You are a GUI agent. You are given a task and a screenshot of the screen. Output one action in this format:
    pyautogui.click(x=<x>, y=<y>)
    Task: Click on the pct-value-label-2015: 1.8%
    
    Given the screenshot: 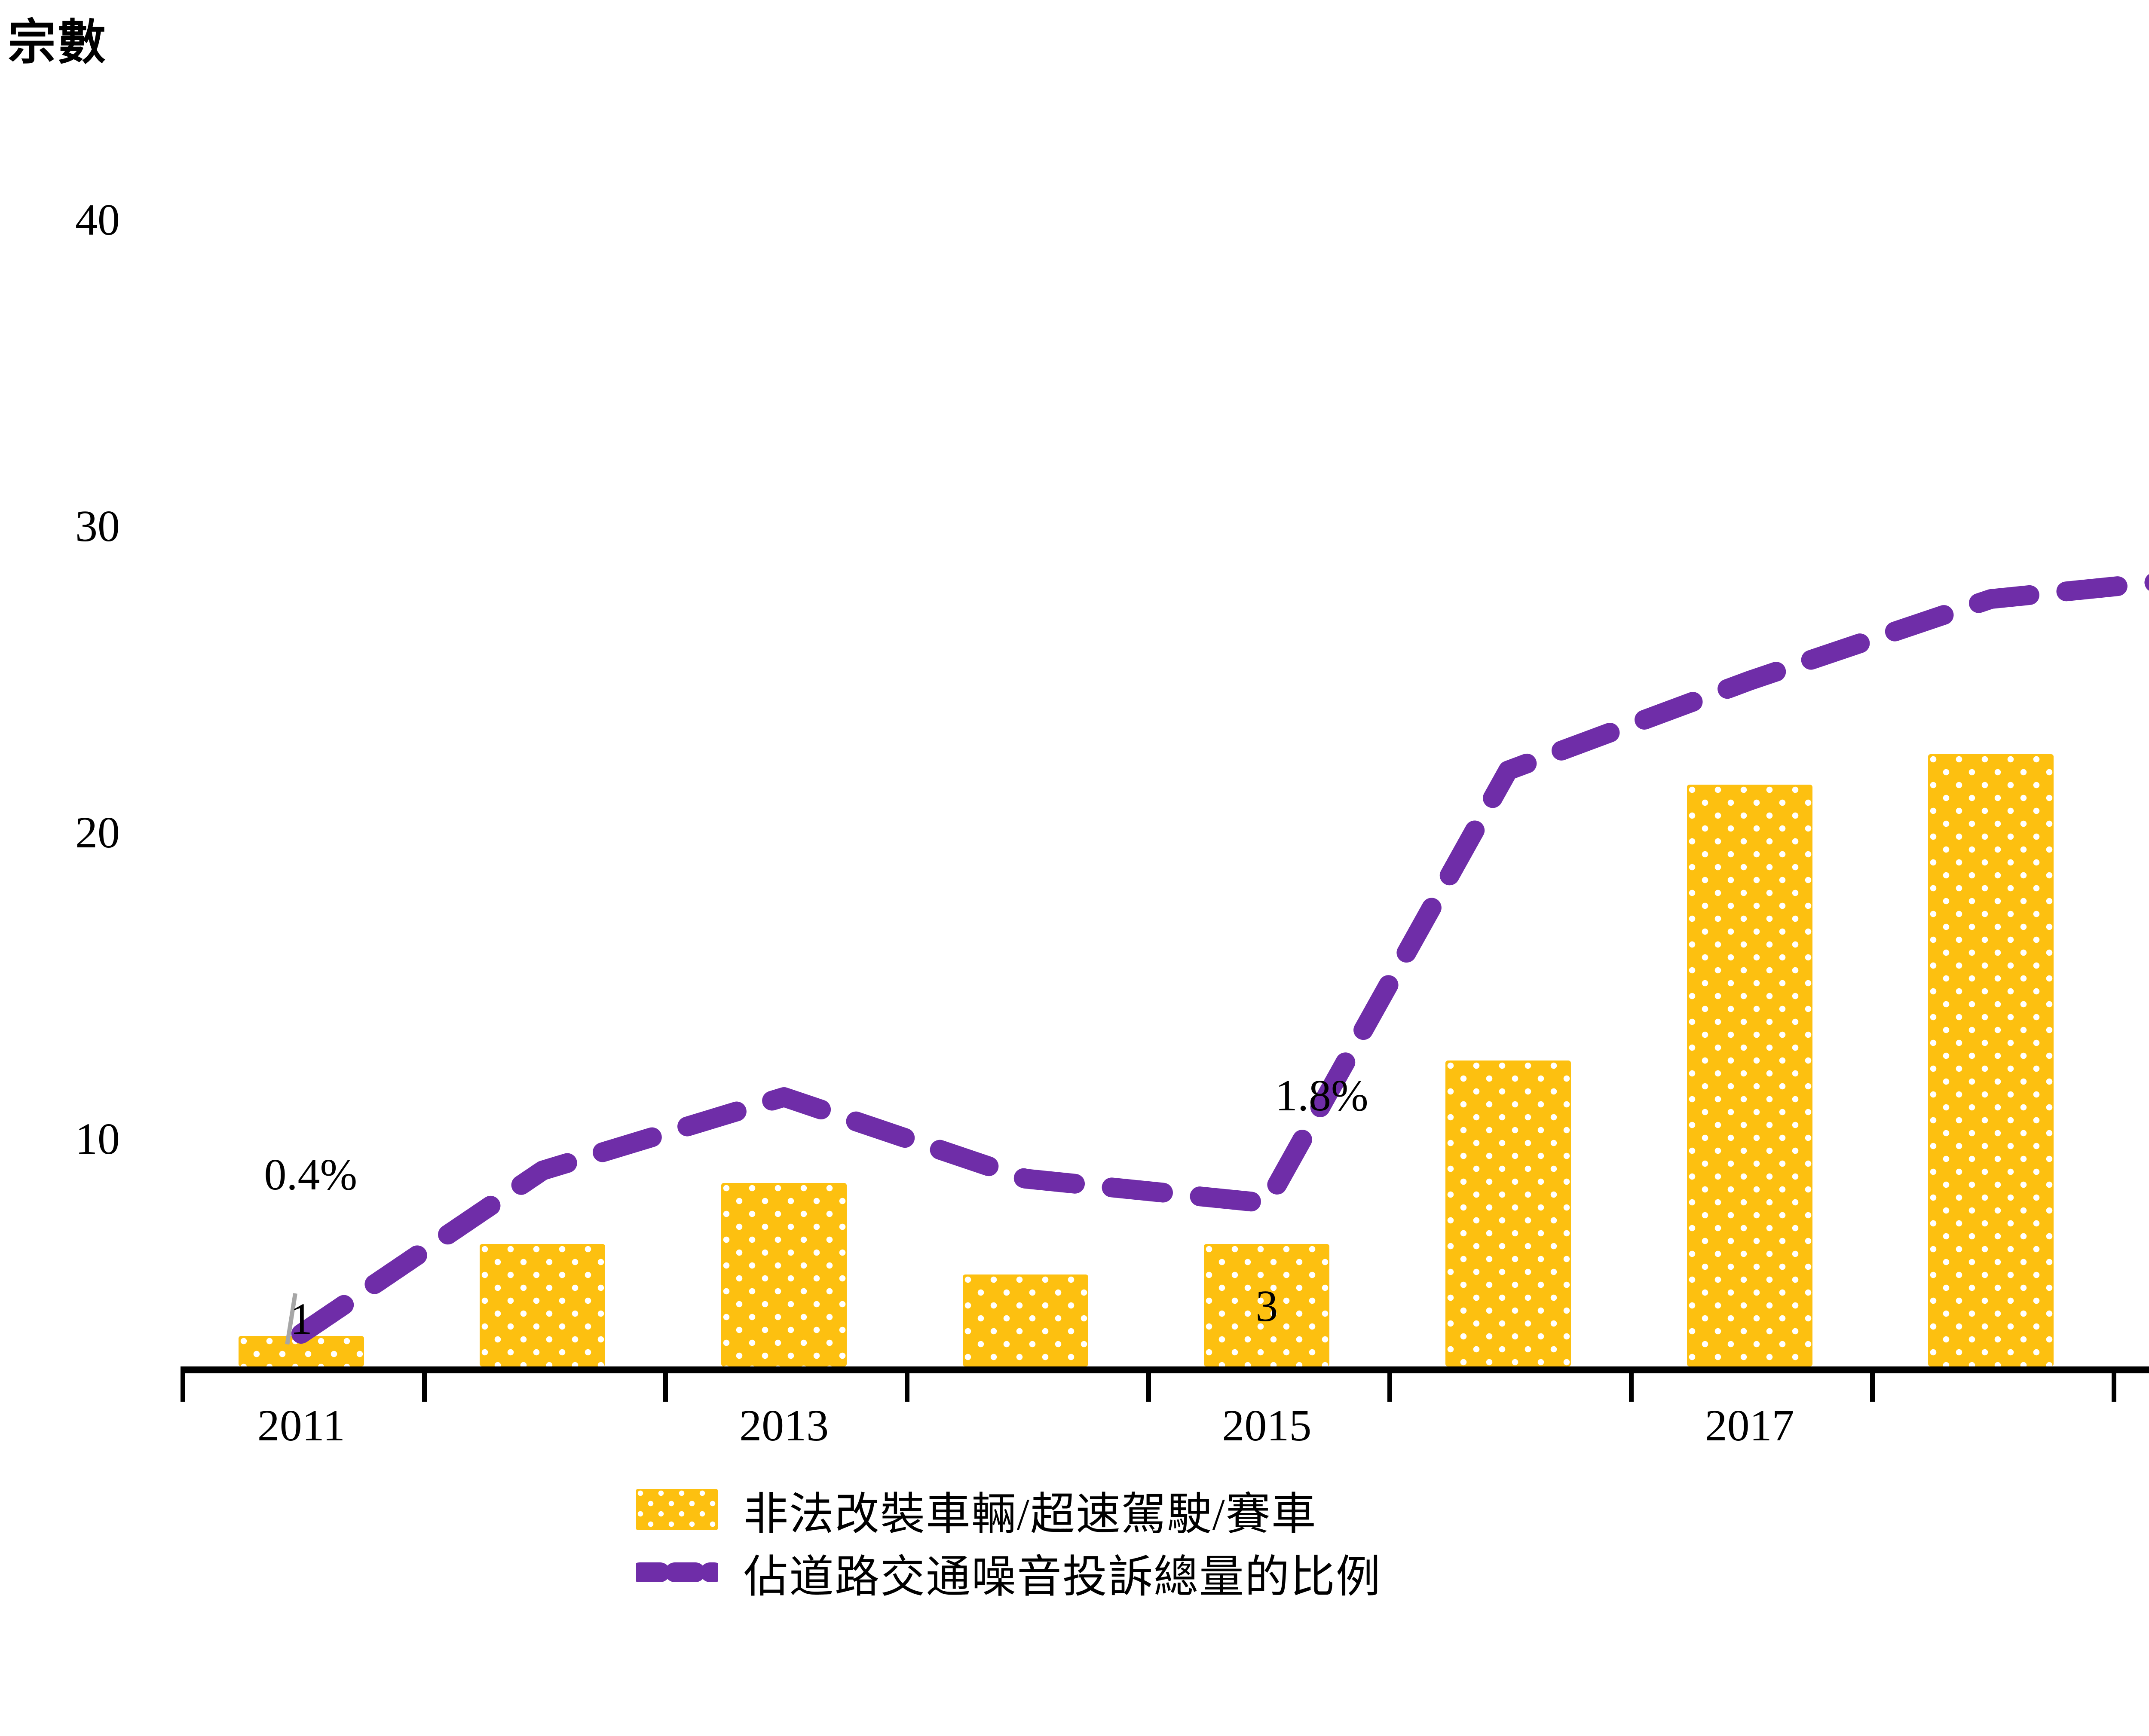 What is the action you would take?
    pyautogui.click(x=1321, y=1095)
    